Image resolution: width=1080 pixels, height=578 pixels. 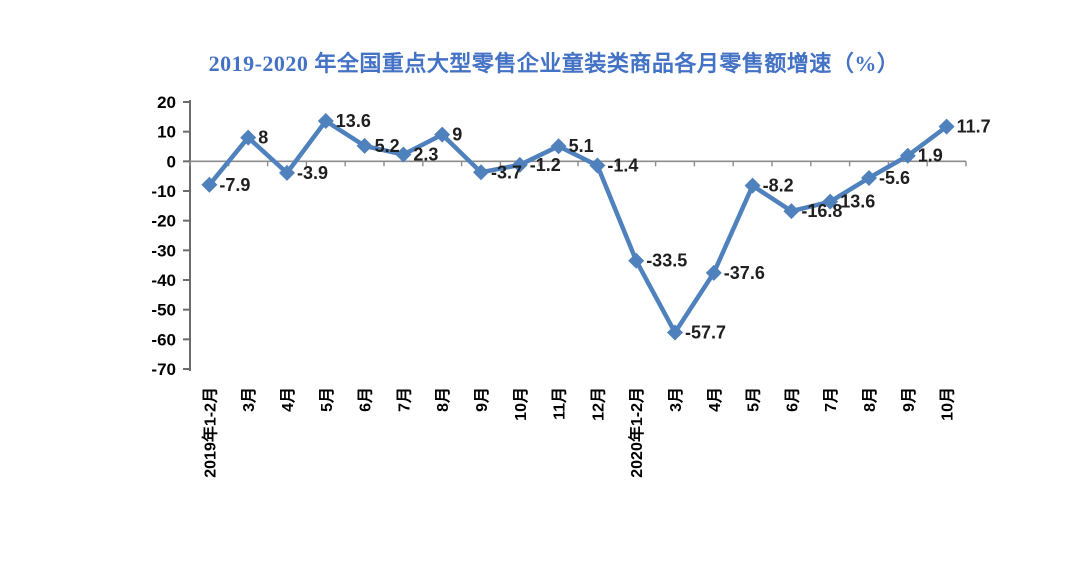 I want to click on data-label: 2.3, so click(x=425, y=155).